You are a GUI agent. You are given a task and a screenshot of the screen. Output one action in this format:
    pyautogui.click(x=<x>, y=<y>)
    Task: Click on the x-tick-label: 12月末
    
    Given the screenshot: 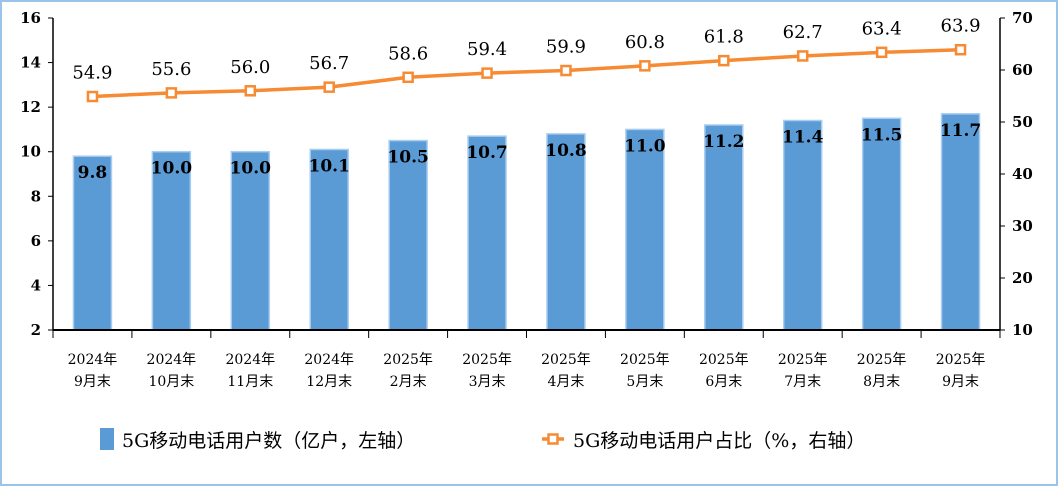 What is the action you would take?
    pyautogui.click(x=329, y=382)
    